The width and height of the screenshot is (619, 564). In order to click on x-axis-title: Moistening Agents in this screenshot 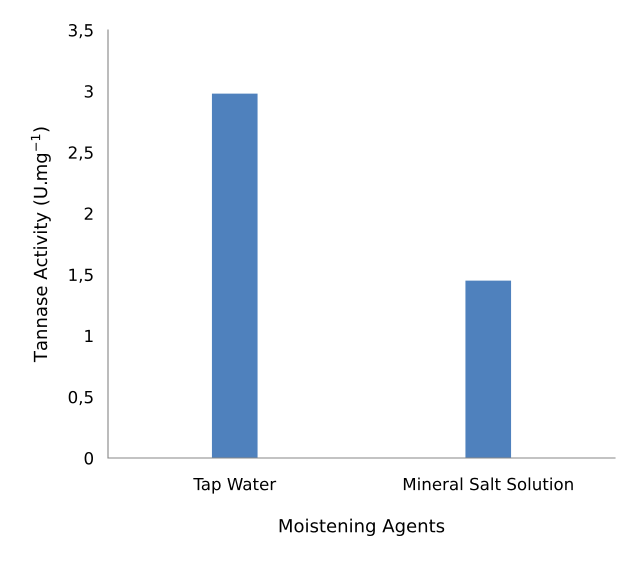, I will do `click(362, 527)`.